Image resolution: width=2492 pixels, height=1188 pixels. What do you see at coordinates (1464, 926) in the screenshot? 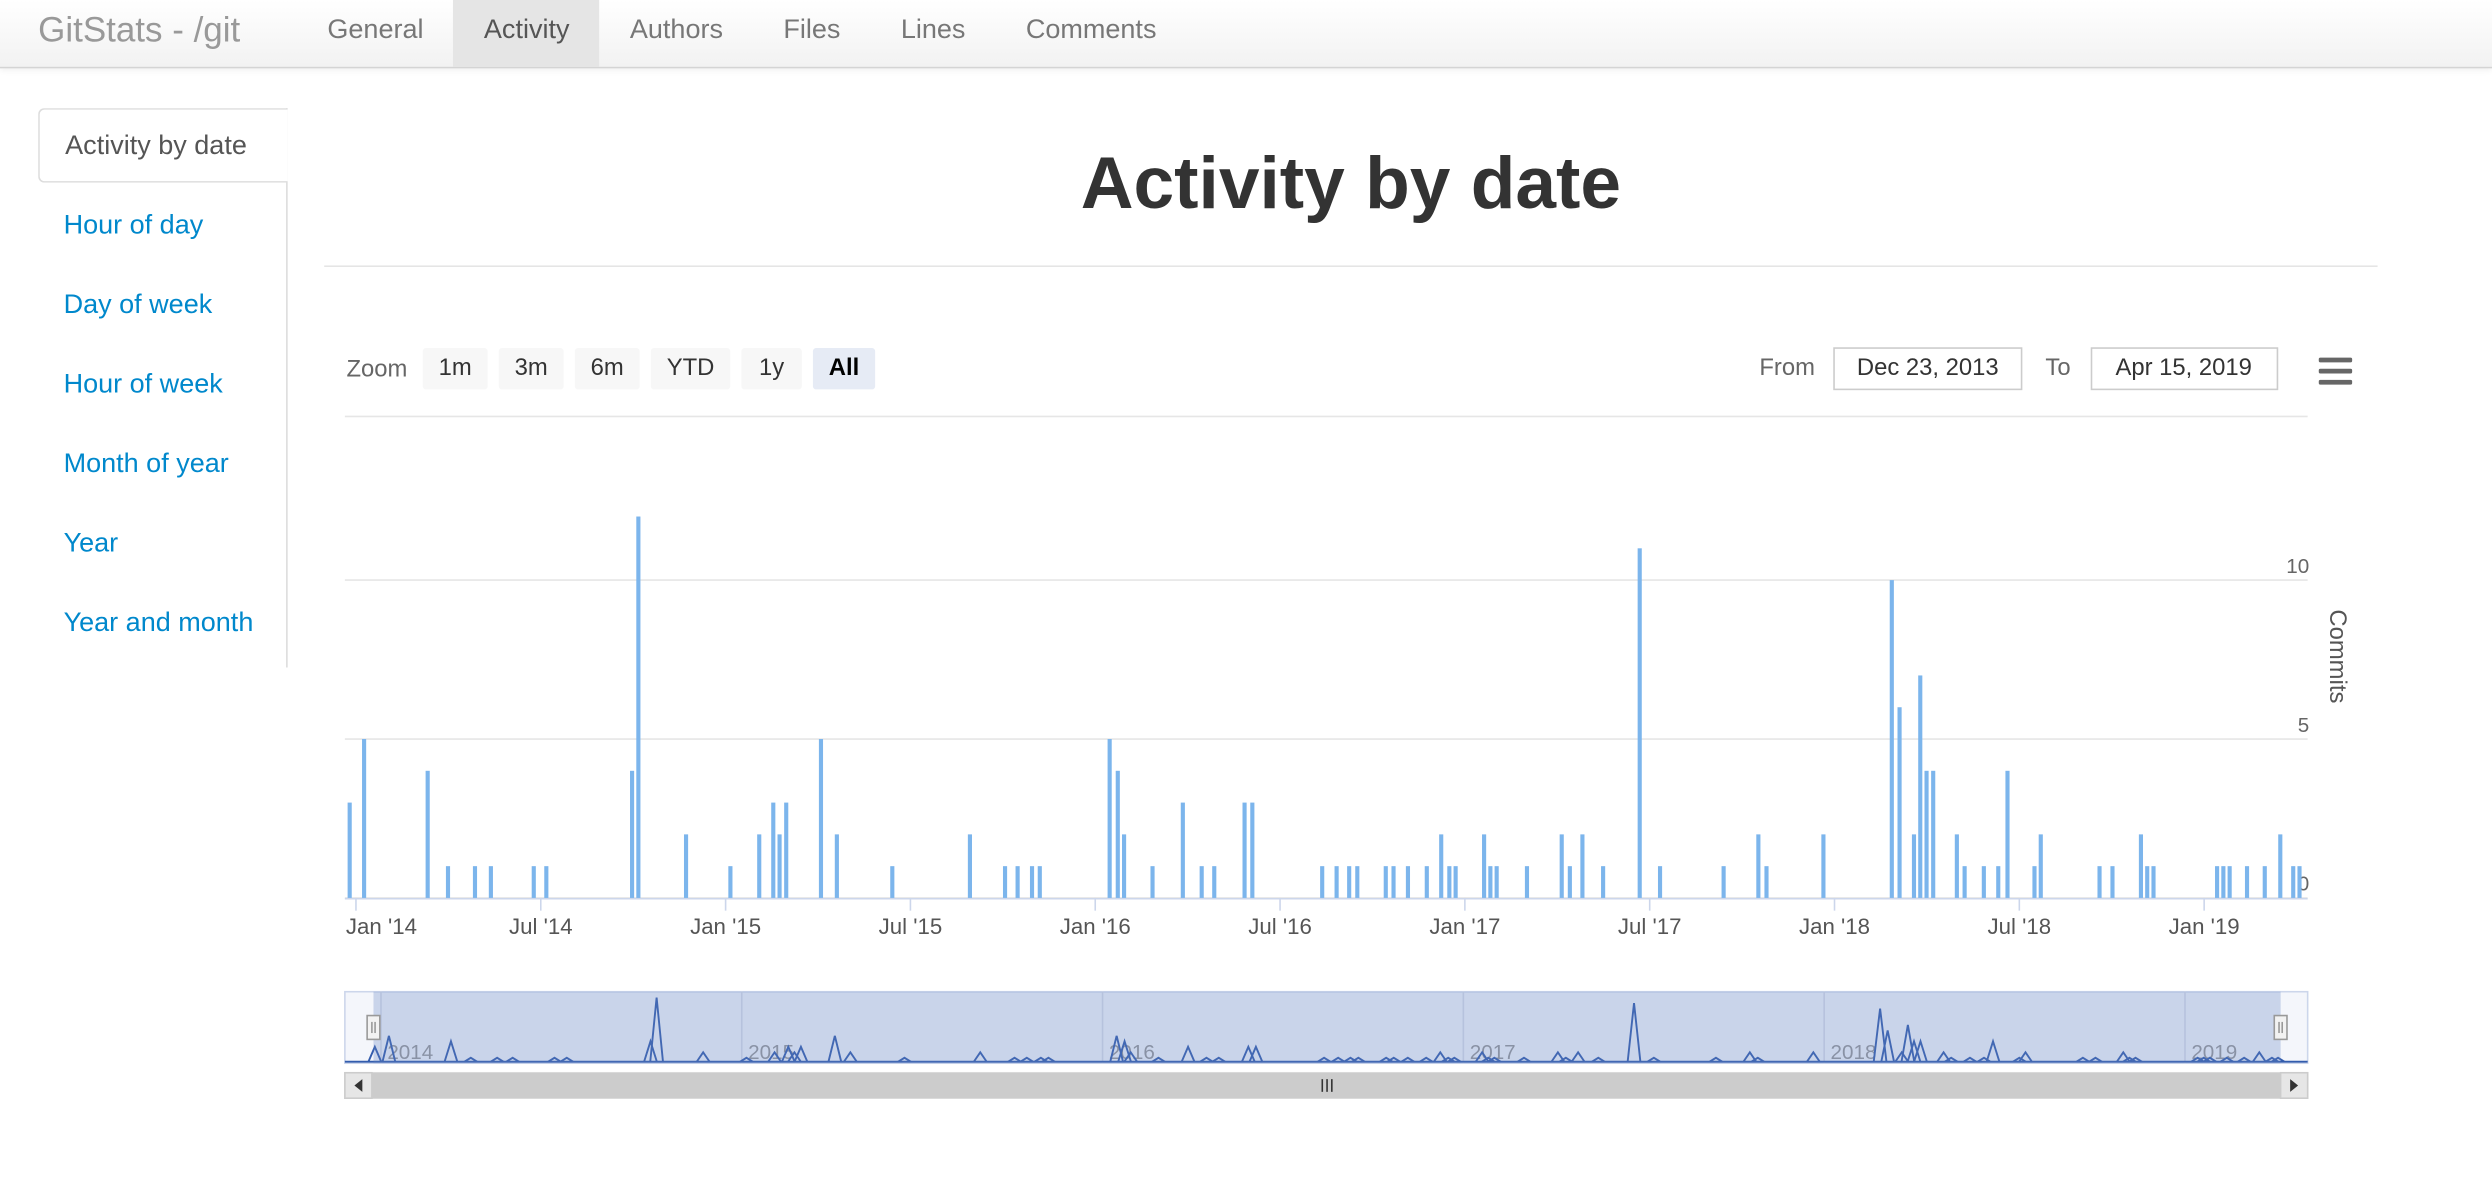
I see `x-tick-label: Jan '17` at bounding box center [1464, 926].